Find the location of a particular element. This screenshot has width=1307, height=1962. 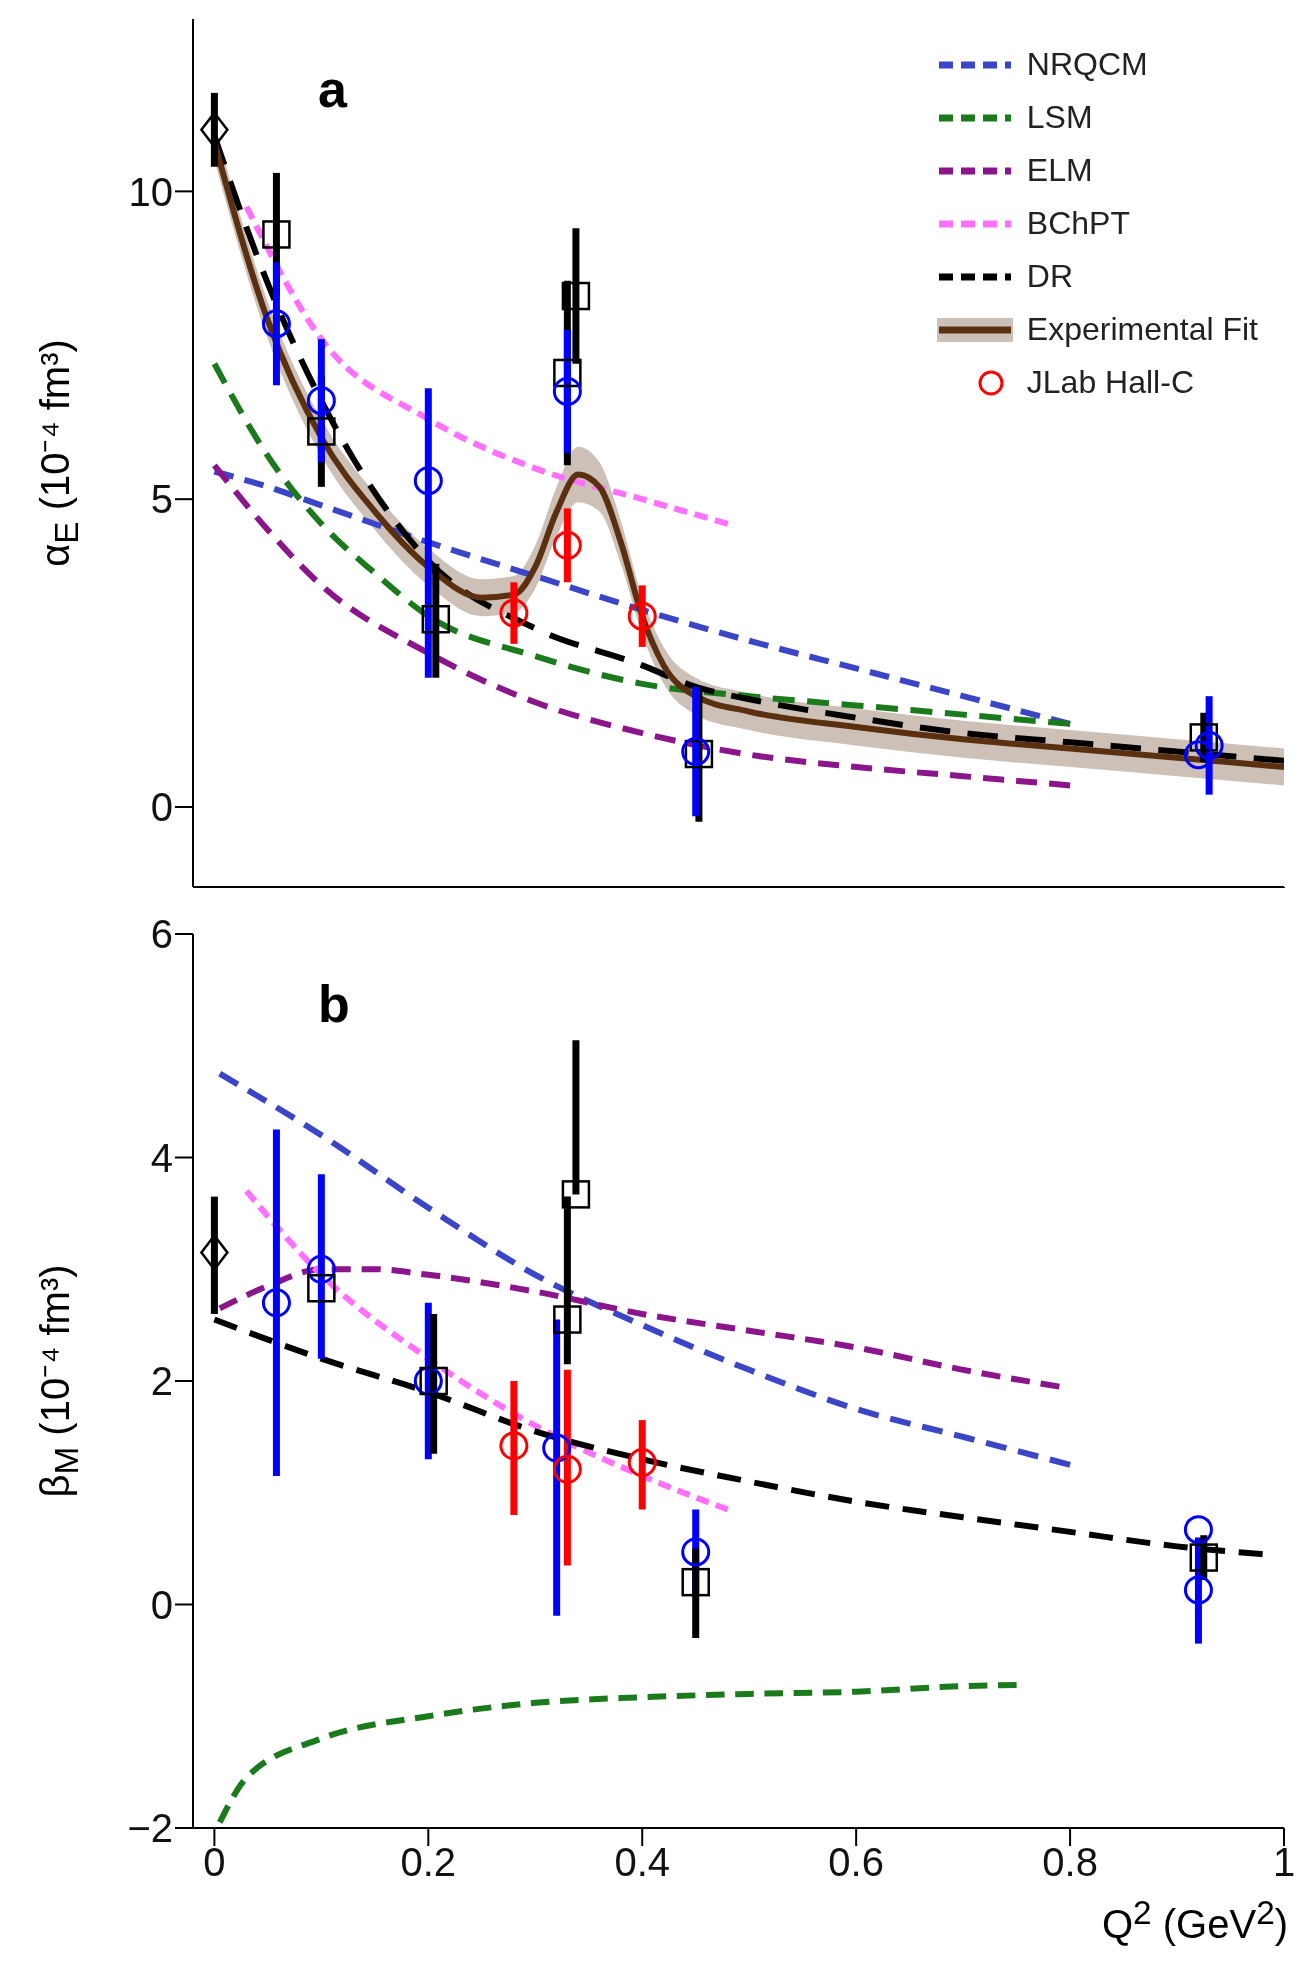

y-tick-label: 10 is located at coordinates (150, 191).